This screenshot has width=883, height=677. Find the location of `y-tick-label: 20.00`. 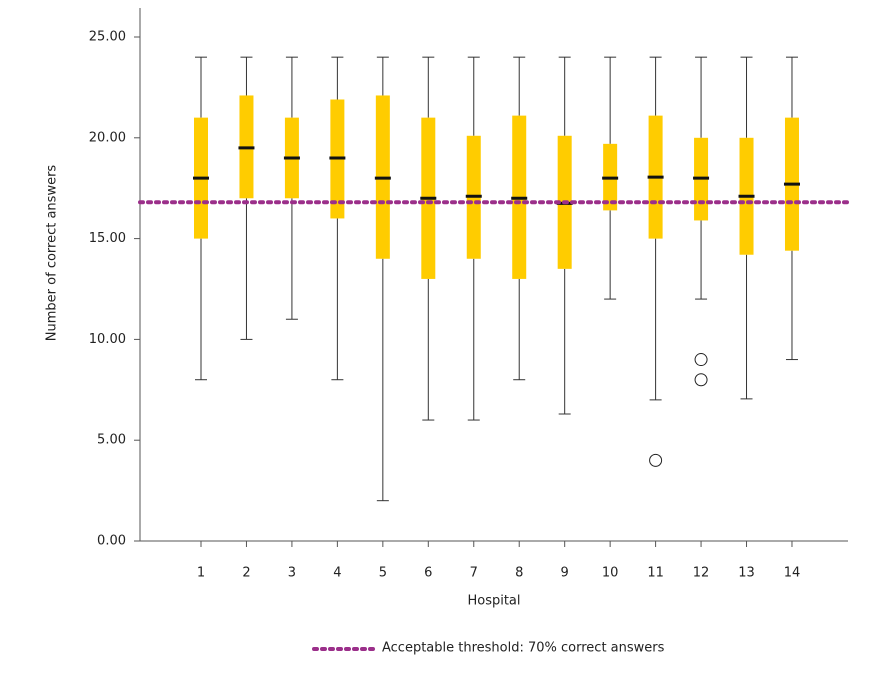

y-tick-label: 20.00 is located at coordinates (107, 137).